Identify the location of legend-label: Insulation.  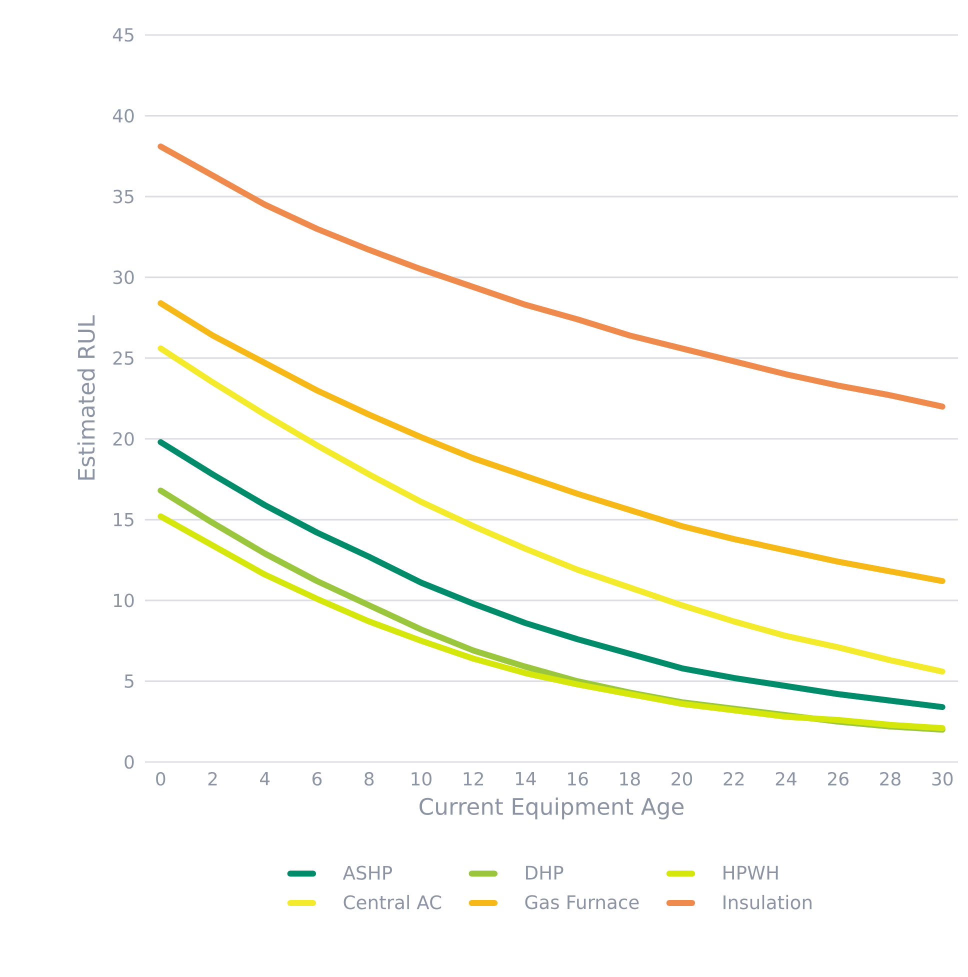
(768, 902).